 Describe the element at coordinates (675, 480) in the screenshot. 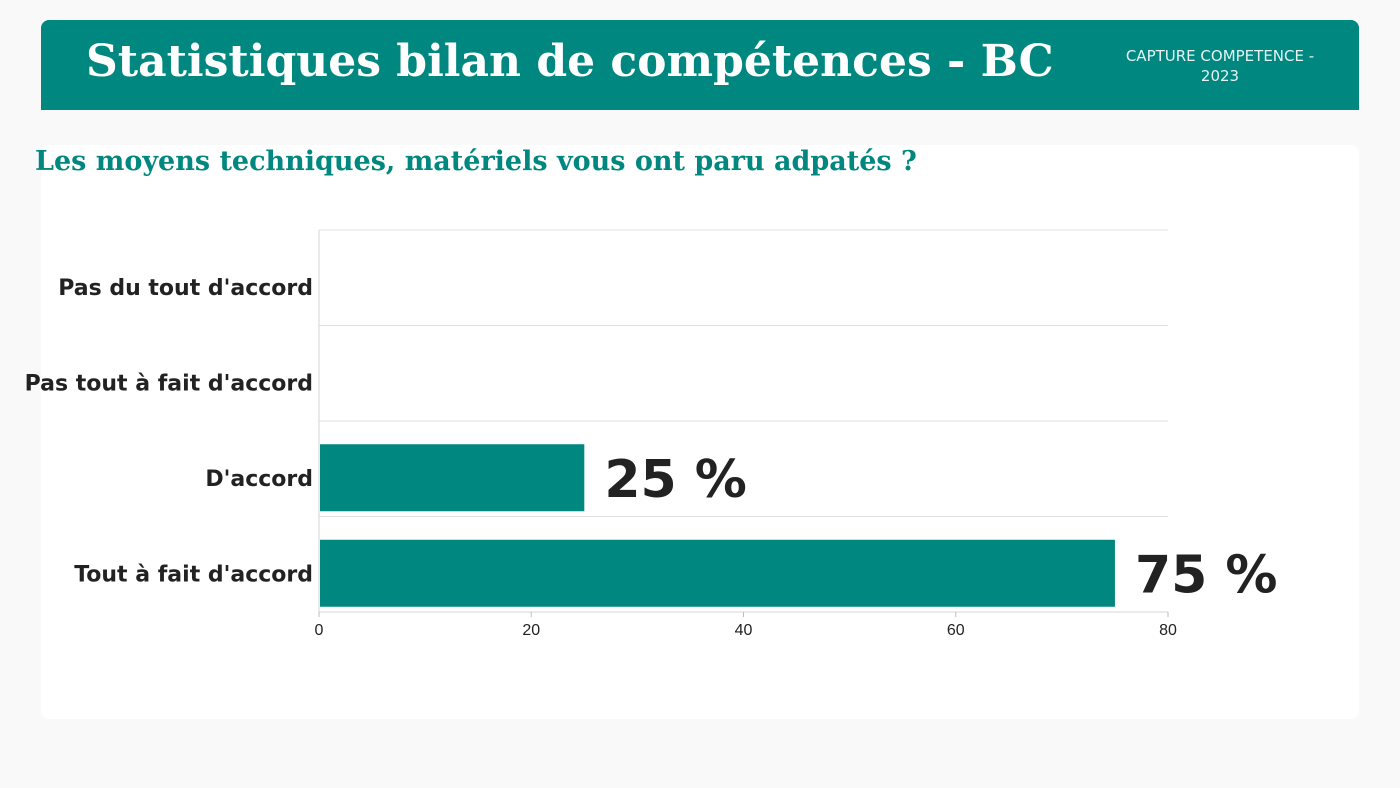

I see `data-label: 25 %` at that location.